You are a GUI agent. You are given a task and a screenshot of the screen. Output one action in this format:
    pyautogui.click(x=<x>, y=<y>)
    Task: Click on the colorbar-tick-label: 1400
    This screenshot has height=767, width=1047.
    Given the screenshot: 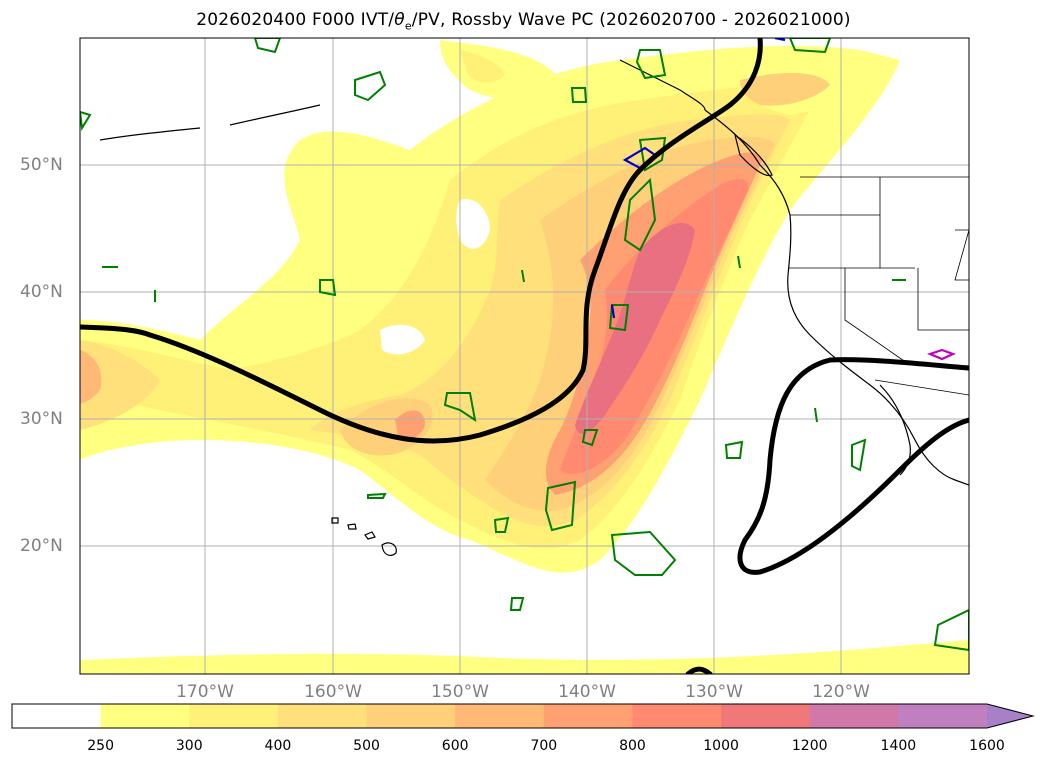 What is the action you would take?
    pyautogui.click(x=898, y=746)
    